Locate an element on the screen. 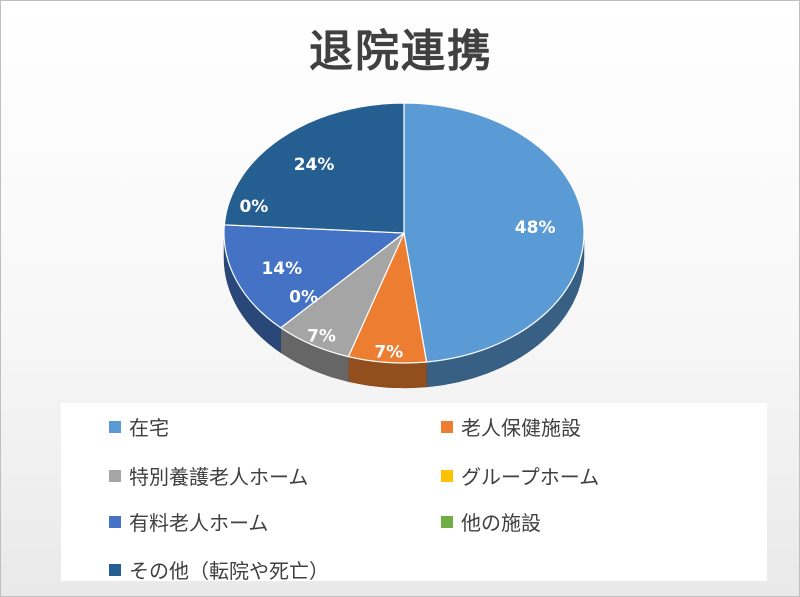  legend-item-nursing-home: 特別養護老人ホーム is located at coordinates (208, 475).